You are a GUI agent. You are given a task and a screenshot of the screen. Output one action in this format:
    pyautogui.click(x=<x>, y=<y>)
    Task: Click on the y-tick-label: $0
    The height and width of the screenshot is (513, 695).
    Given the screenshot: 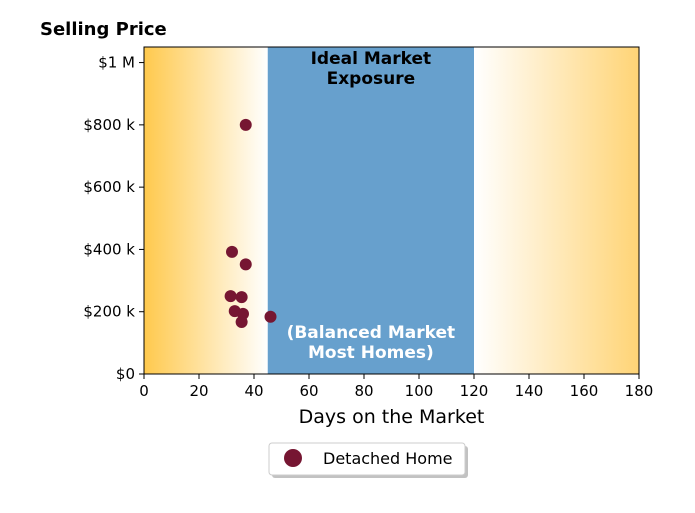 What is the action you would take?
    pyautogui.click(x=125, y=374)
    